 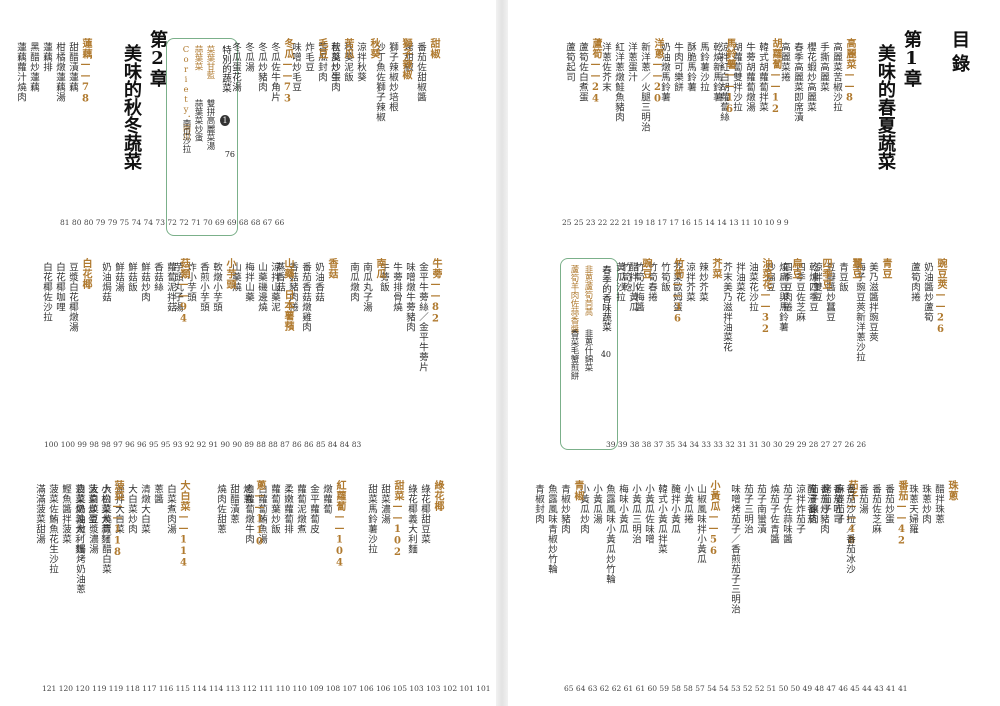 I want to click on recipe-item: 牛蒡飯, so click(x=383, y=277).